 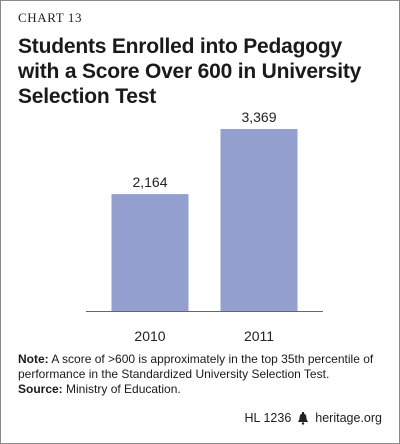 I want to click on report-code: HL 1236, so click(x=268, y=418).